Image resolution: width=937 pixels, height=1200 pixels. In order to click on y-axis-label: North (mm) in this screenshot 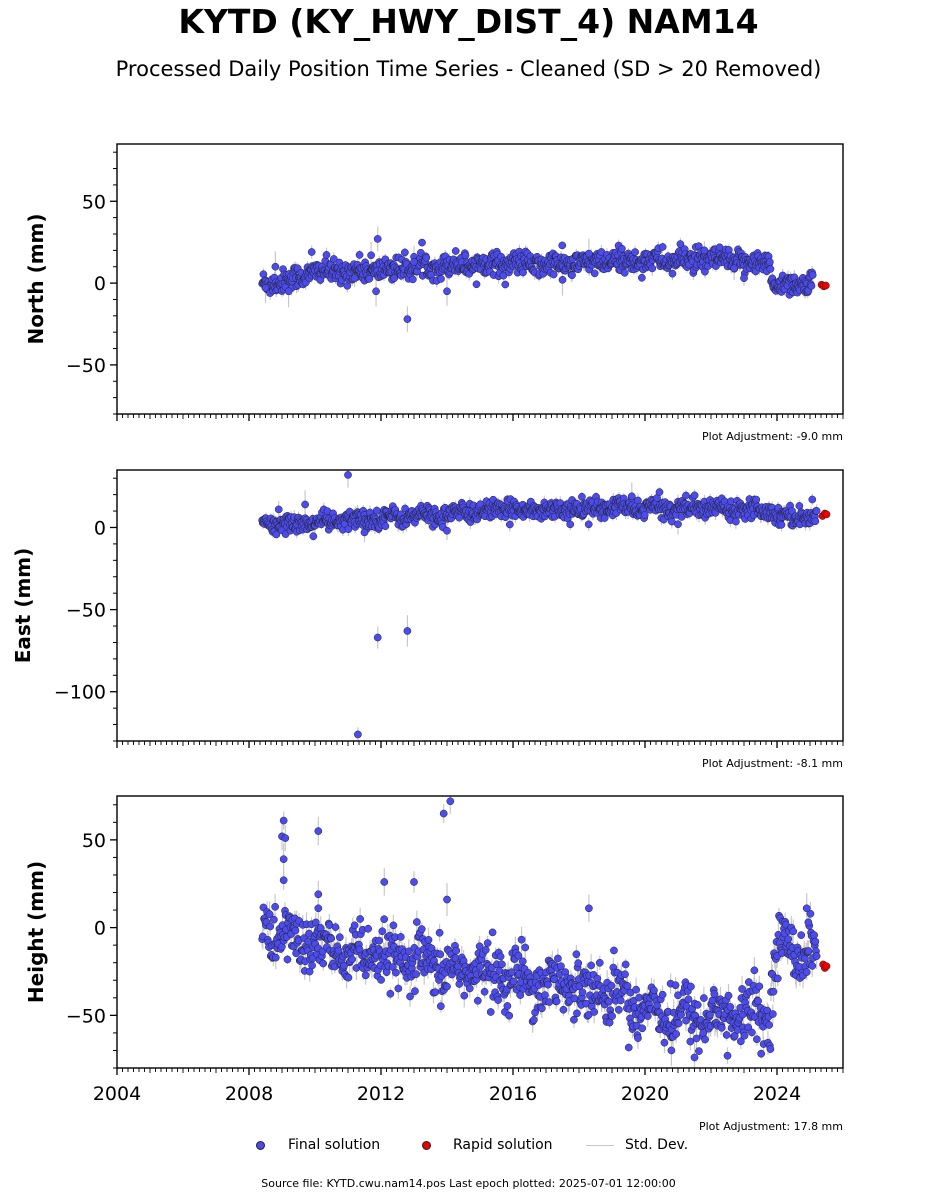, I will do `click(36, 278)`.